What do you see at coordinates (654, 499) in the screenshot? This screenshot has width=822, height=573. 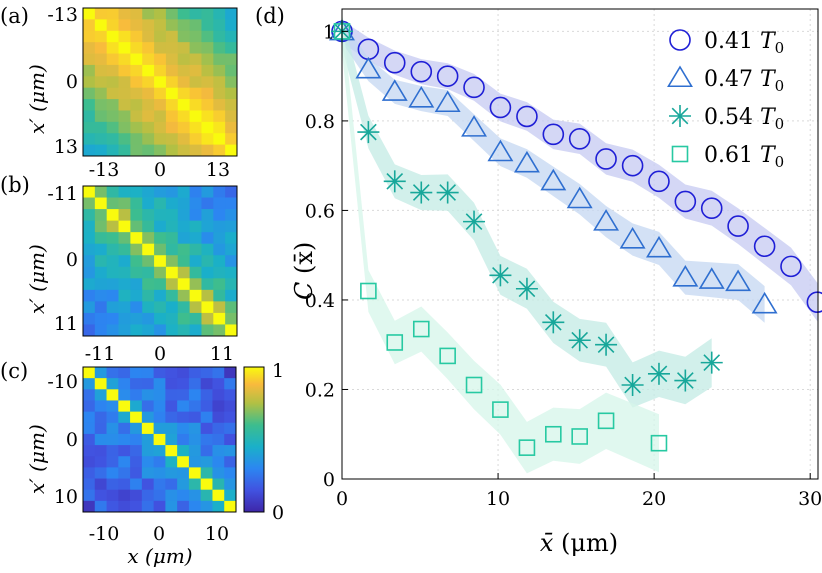 I see `x-tick-label: 20` at bounding box center [654, 499].